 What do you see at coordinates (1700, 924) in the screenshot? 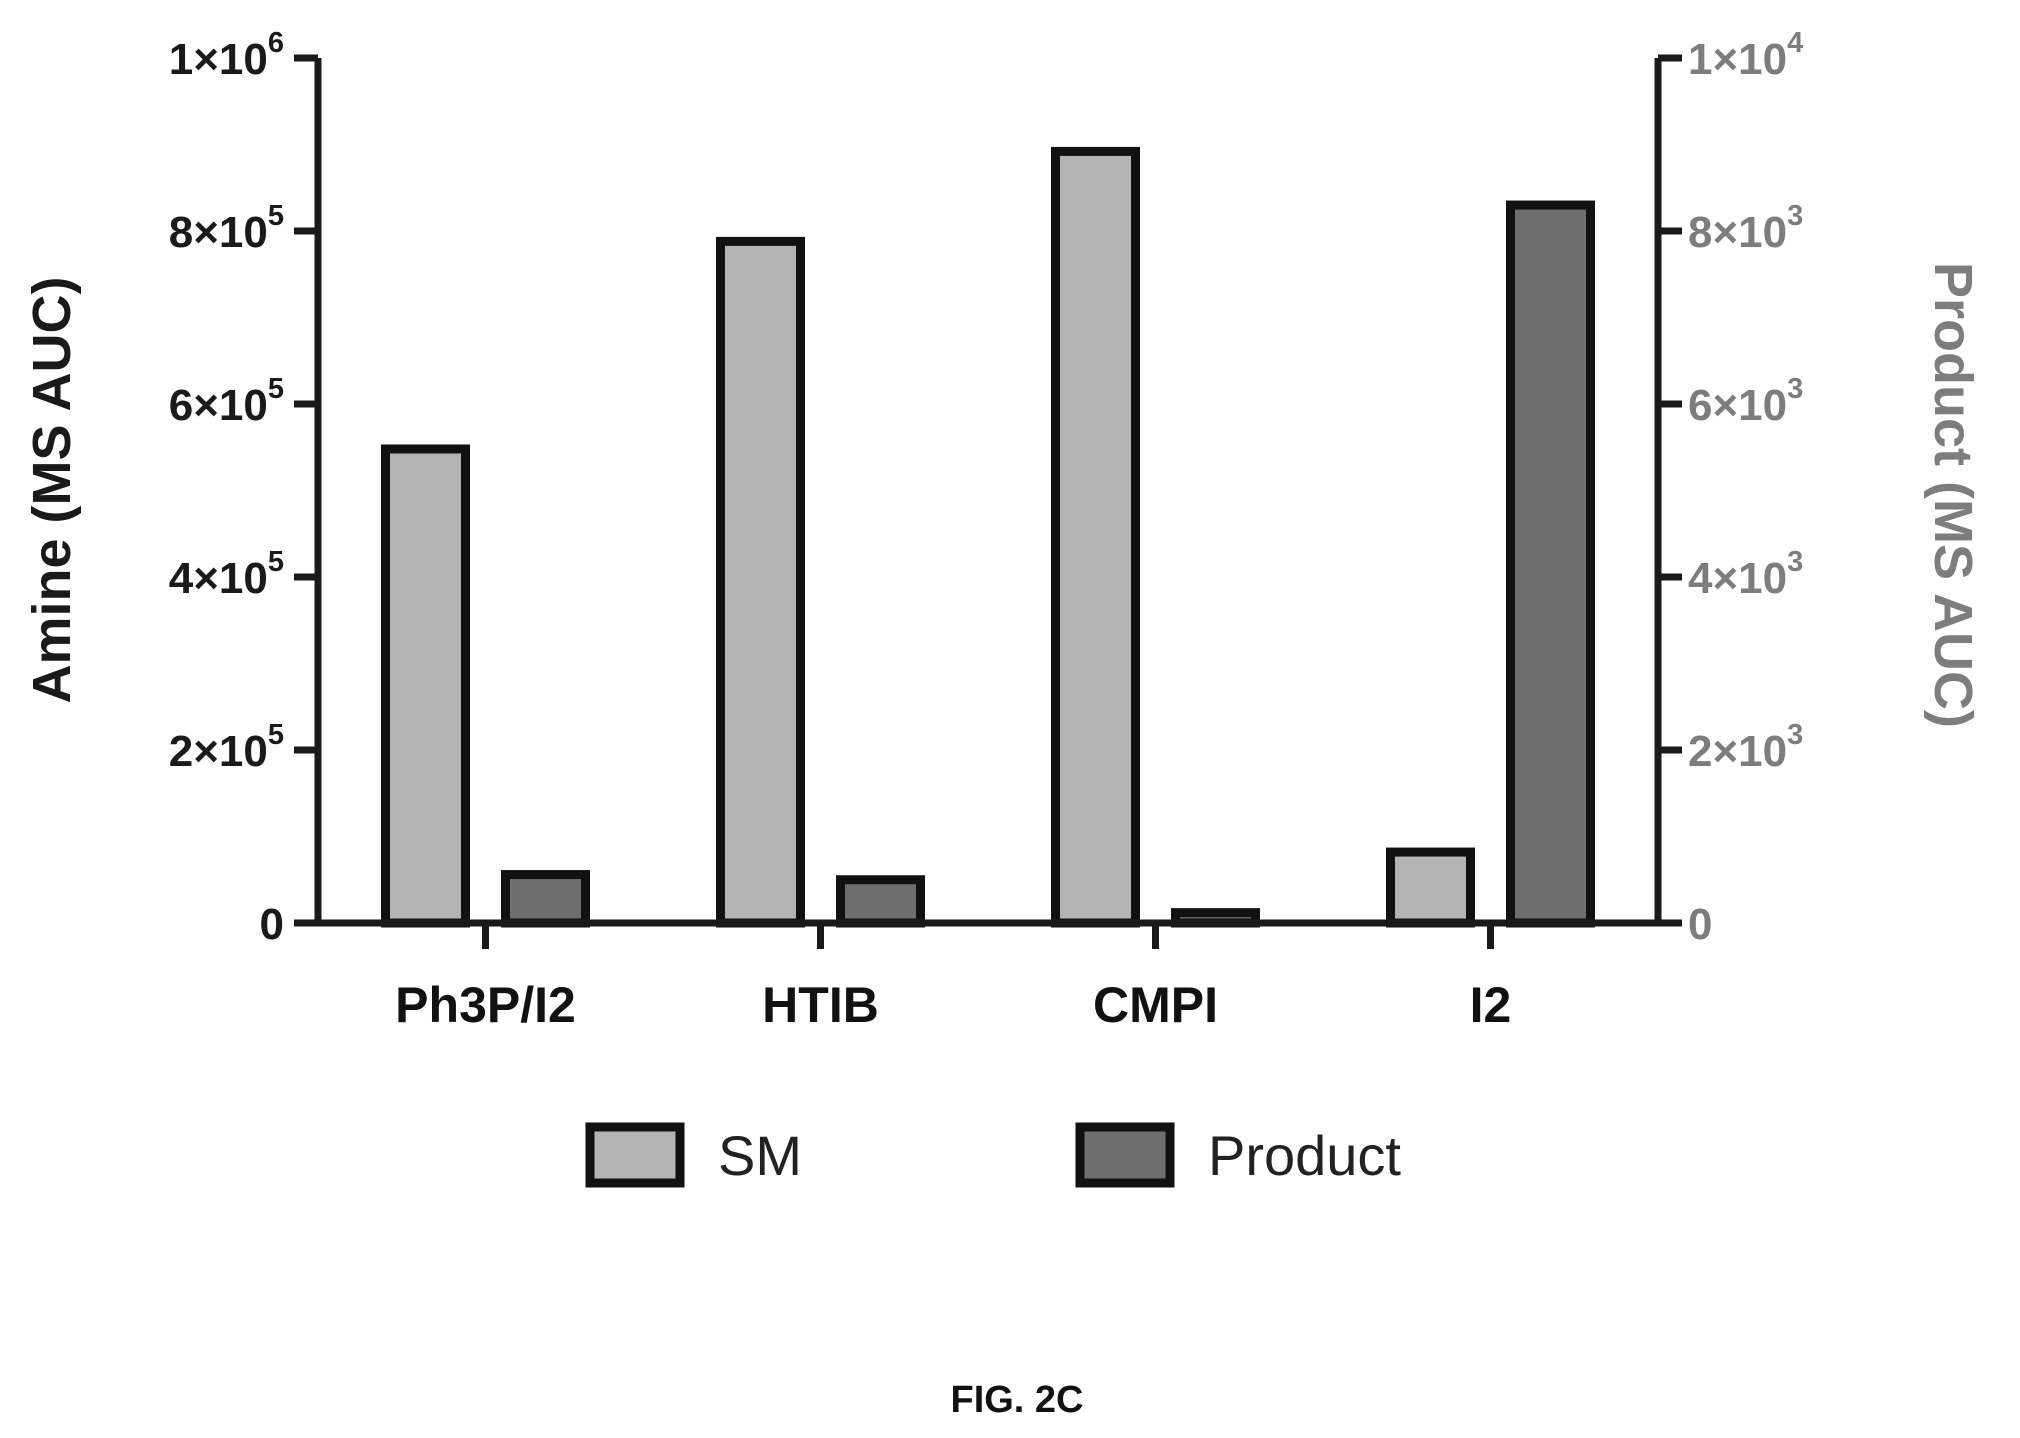
I see `right-tick-label-0: 0` at bounding box center [1700, 924].